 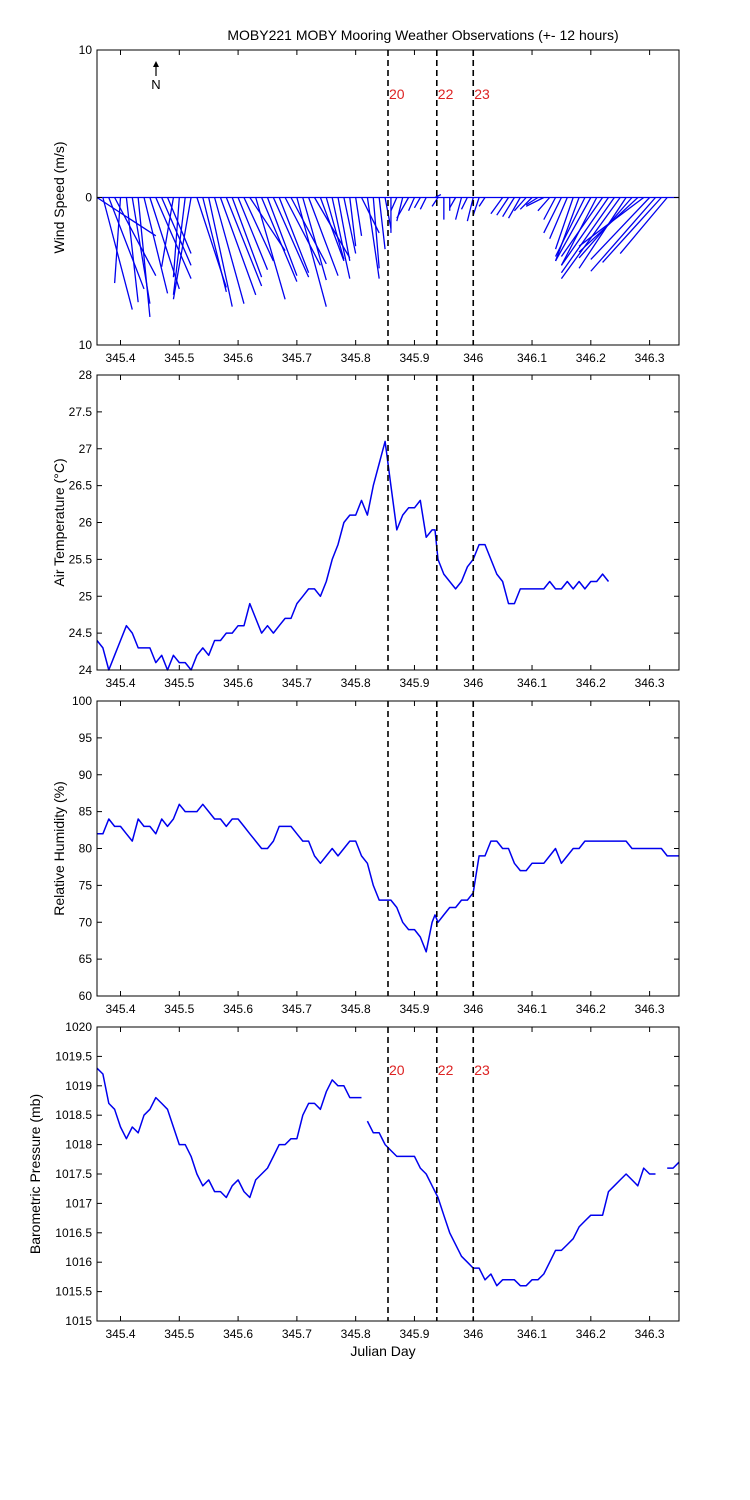 What do you see at coordinates (297, 683) in the screenshot?
I see `x-tick-label: 345.7` at bounding box center [297, 683].